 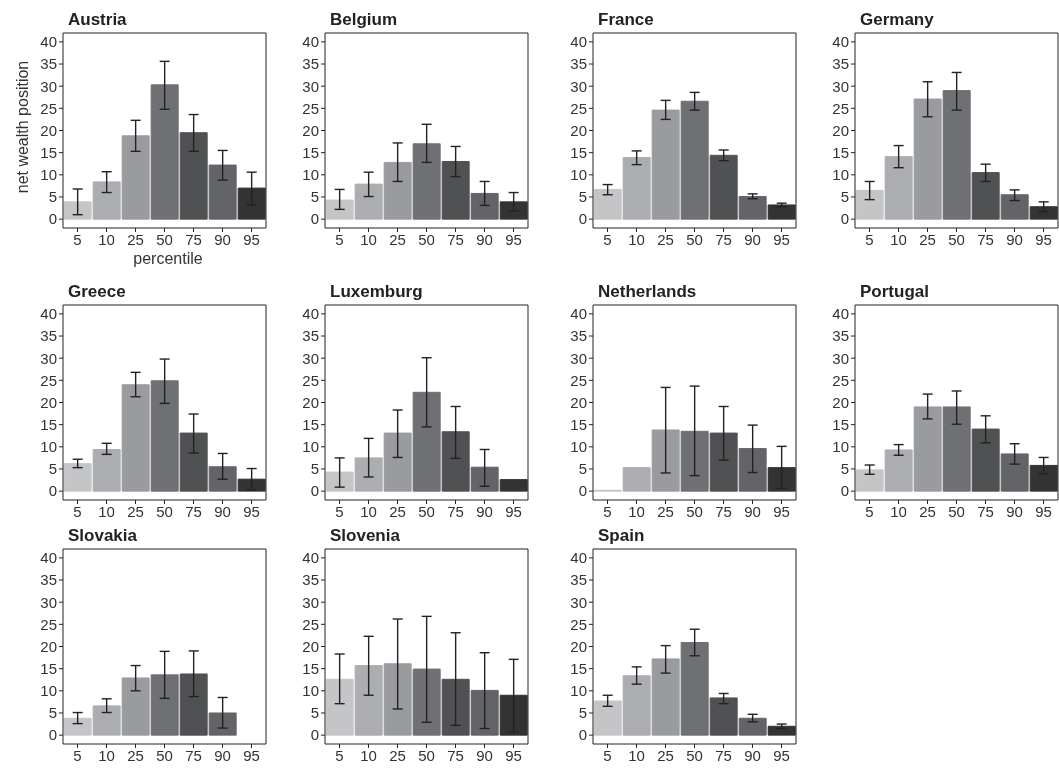 What do you see at coordinates (97, 20) in the screenshot?
I see `chart-title: Austria` at bounding box center [97, 20].